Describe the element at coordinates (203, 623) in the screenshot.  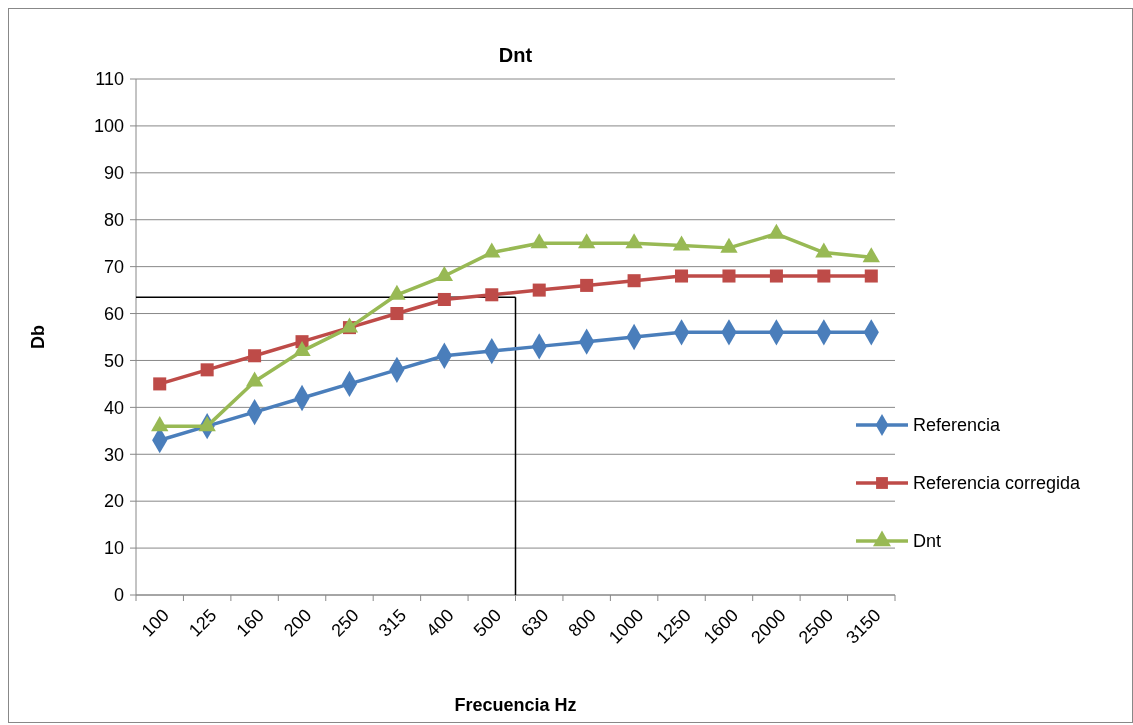
I see `x-tick-label: 125` at that location.